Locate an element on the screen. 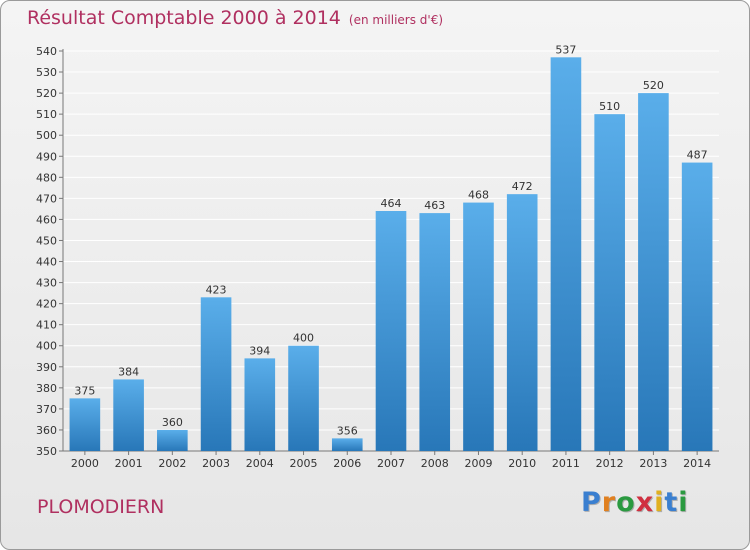  proxiti-logo: Proxiti is located at coordinates (635, 502).